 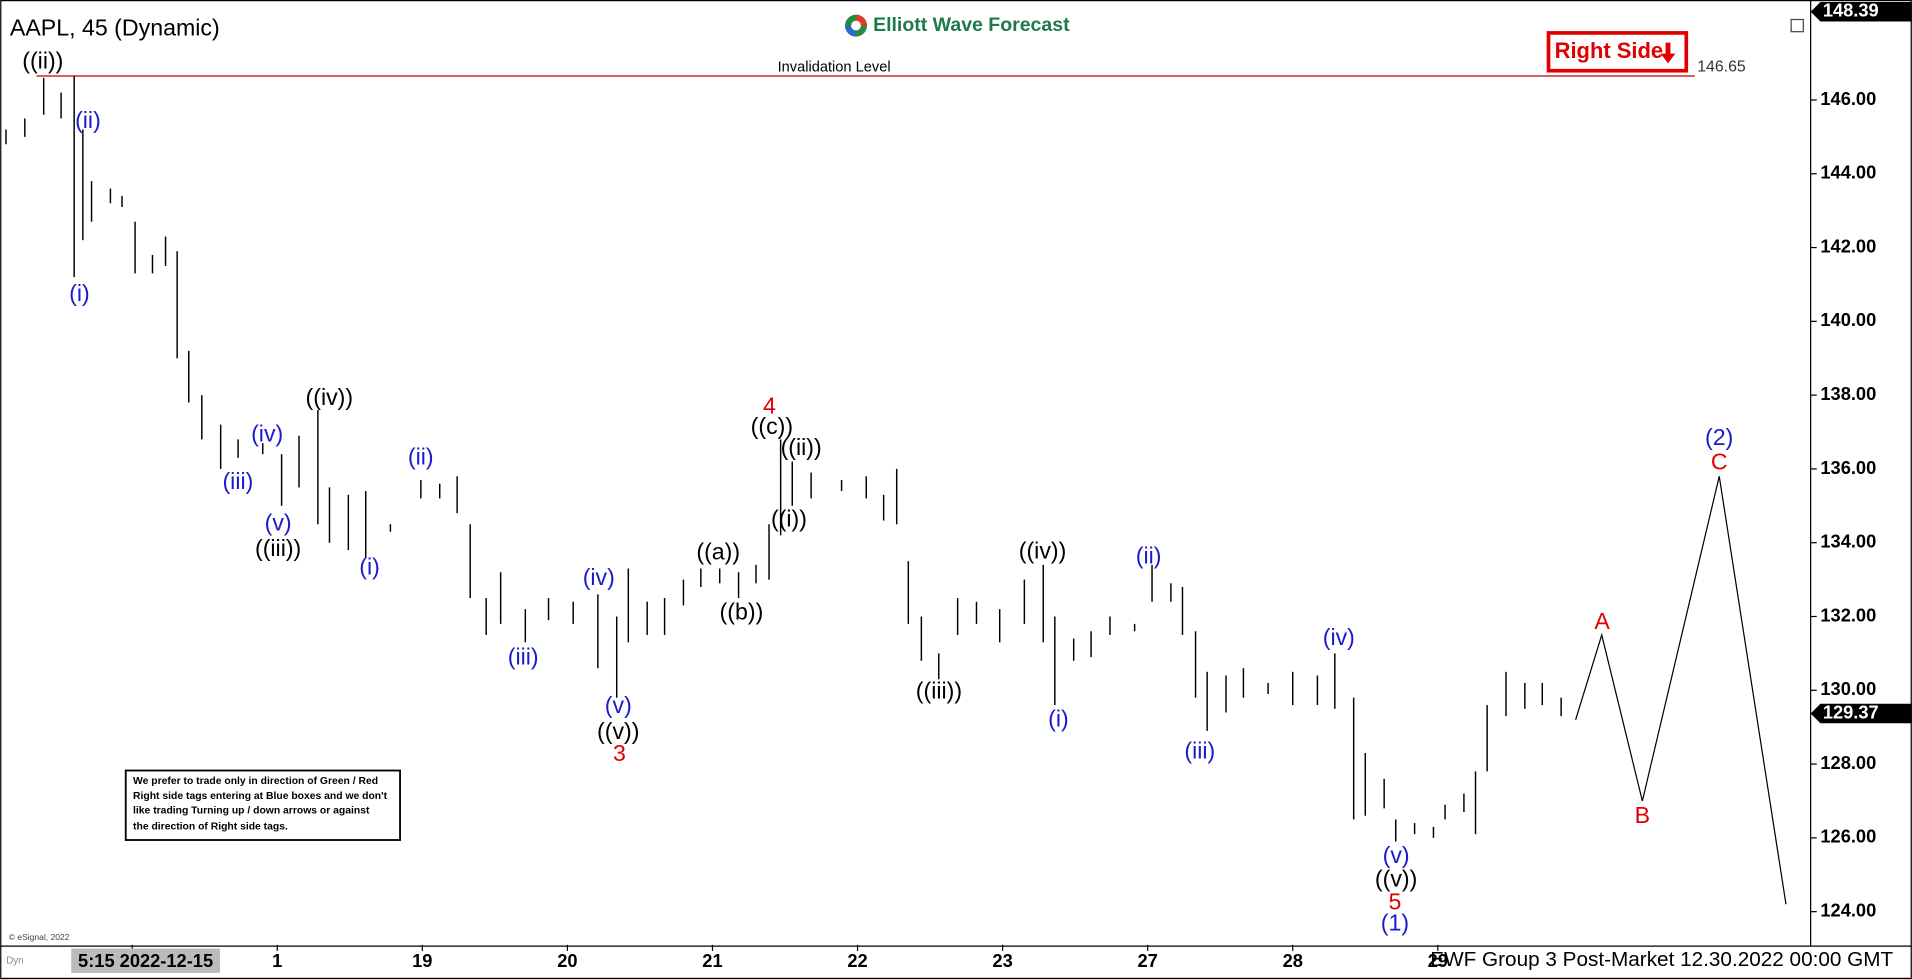 What do you see at coordinates (1719, 461) in the screenshot?
I see `wave-label: C` at bounding box center [1719, 461].